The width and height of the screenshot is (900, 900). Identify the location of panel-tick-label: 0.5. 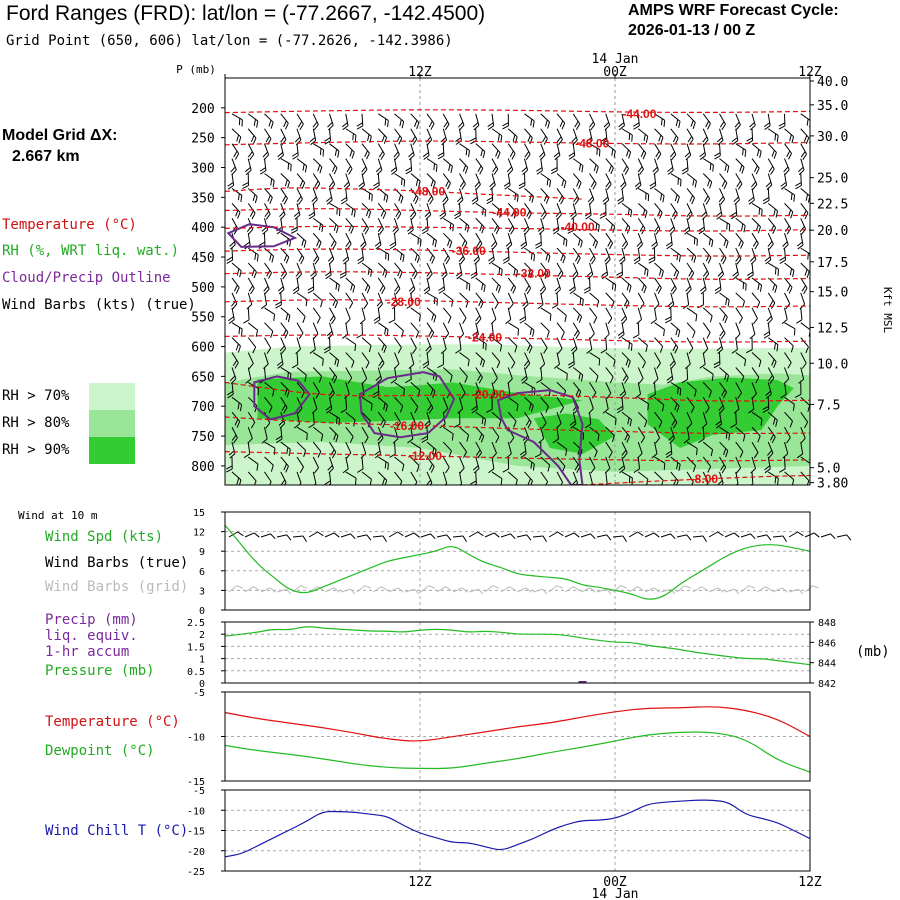
(196, 672).